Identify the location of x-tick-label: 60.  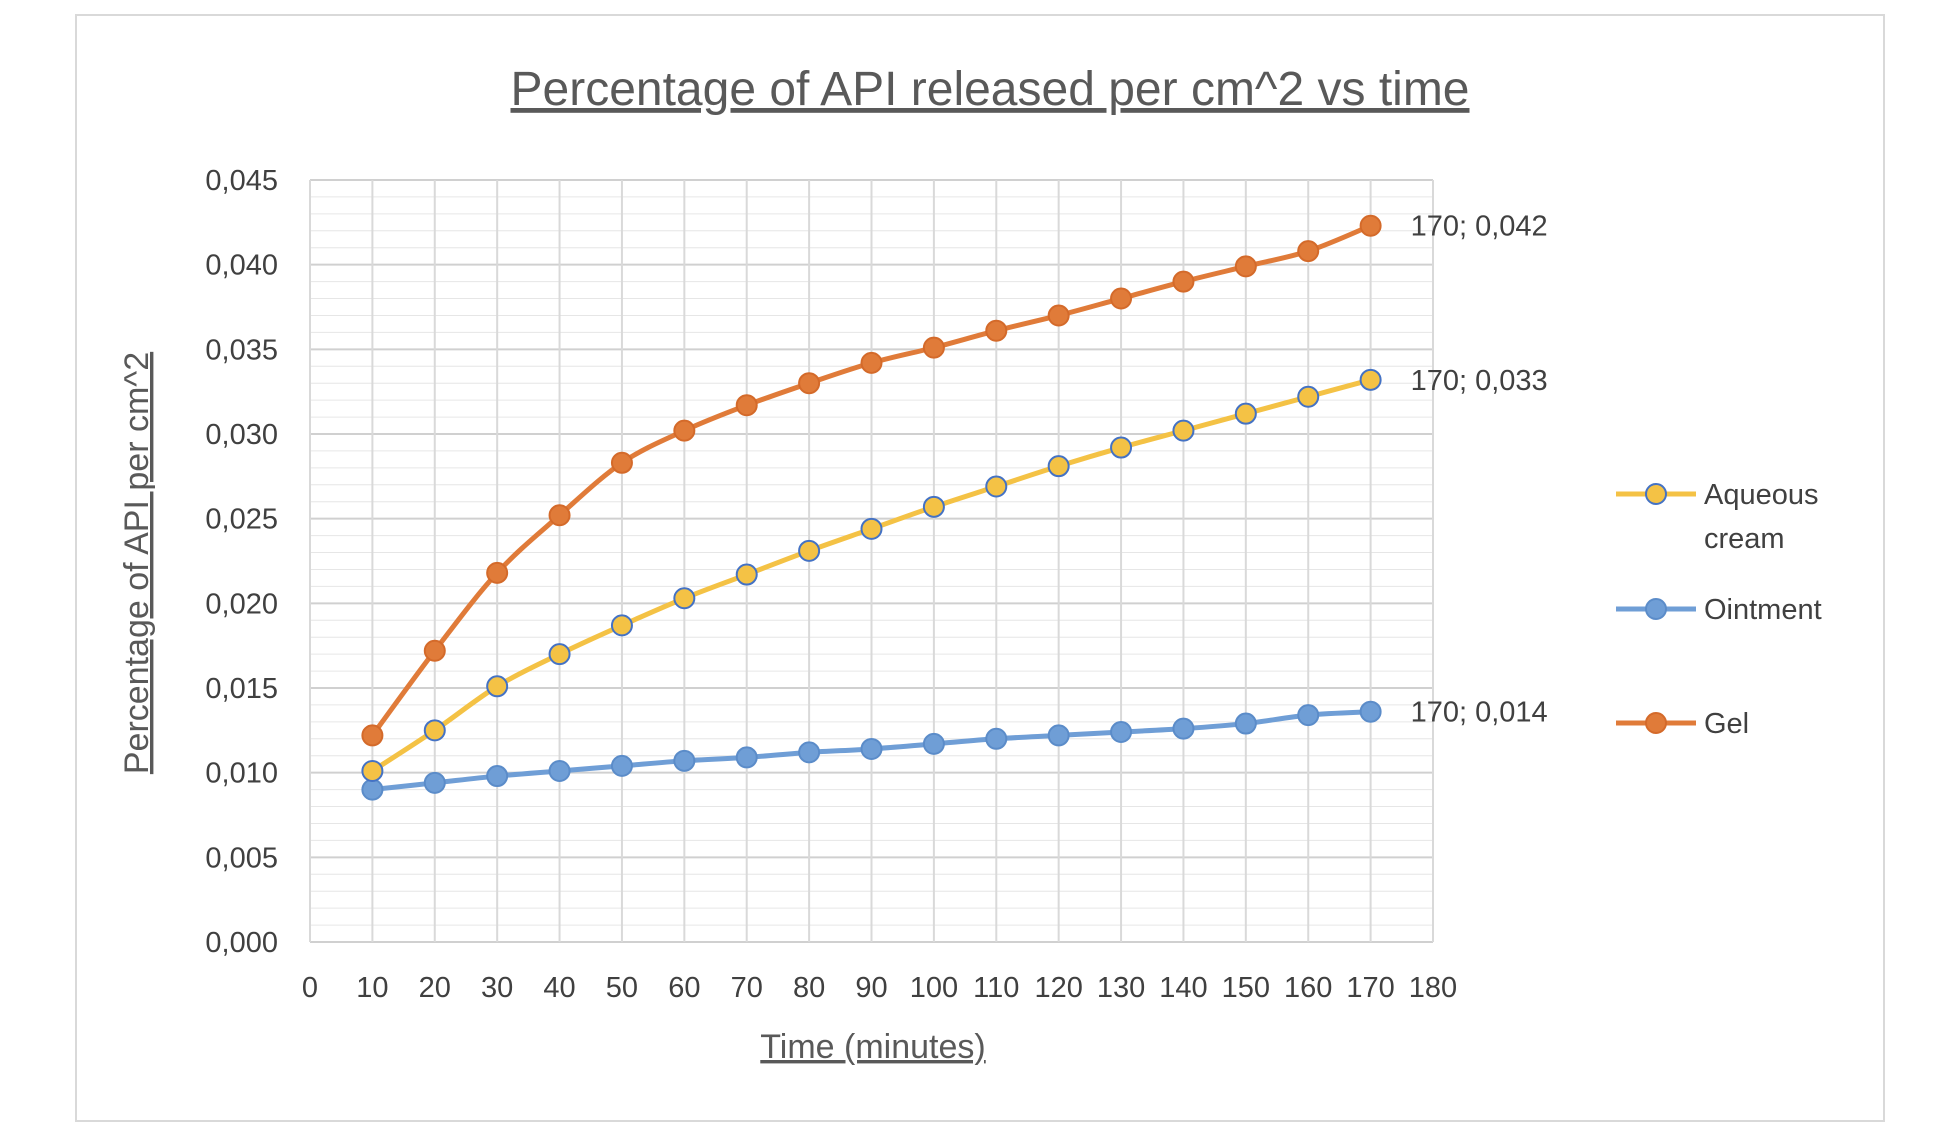
(684, 988).